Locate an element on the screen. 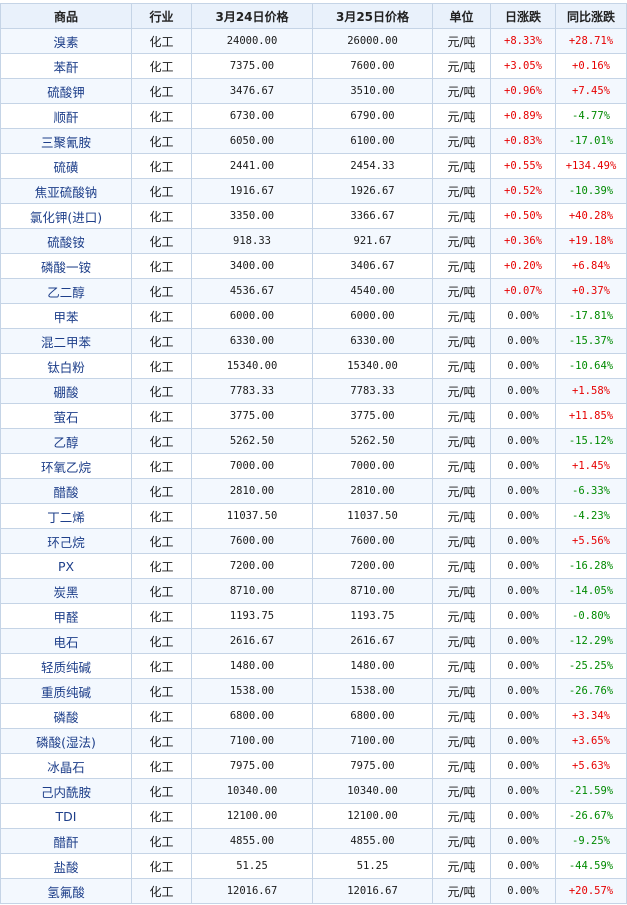 The image size is (627, 905). yoy-change-cell: +19.18% is located at coordinates (591, 241).